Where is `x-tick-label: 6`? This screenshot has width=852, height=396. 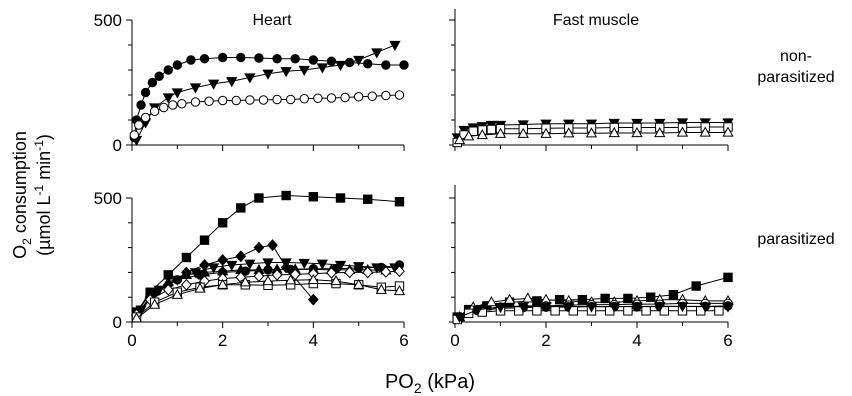 x-tick-label: 6 is located at coordinates (403, 340).